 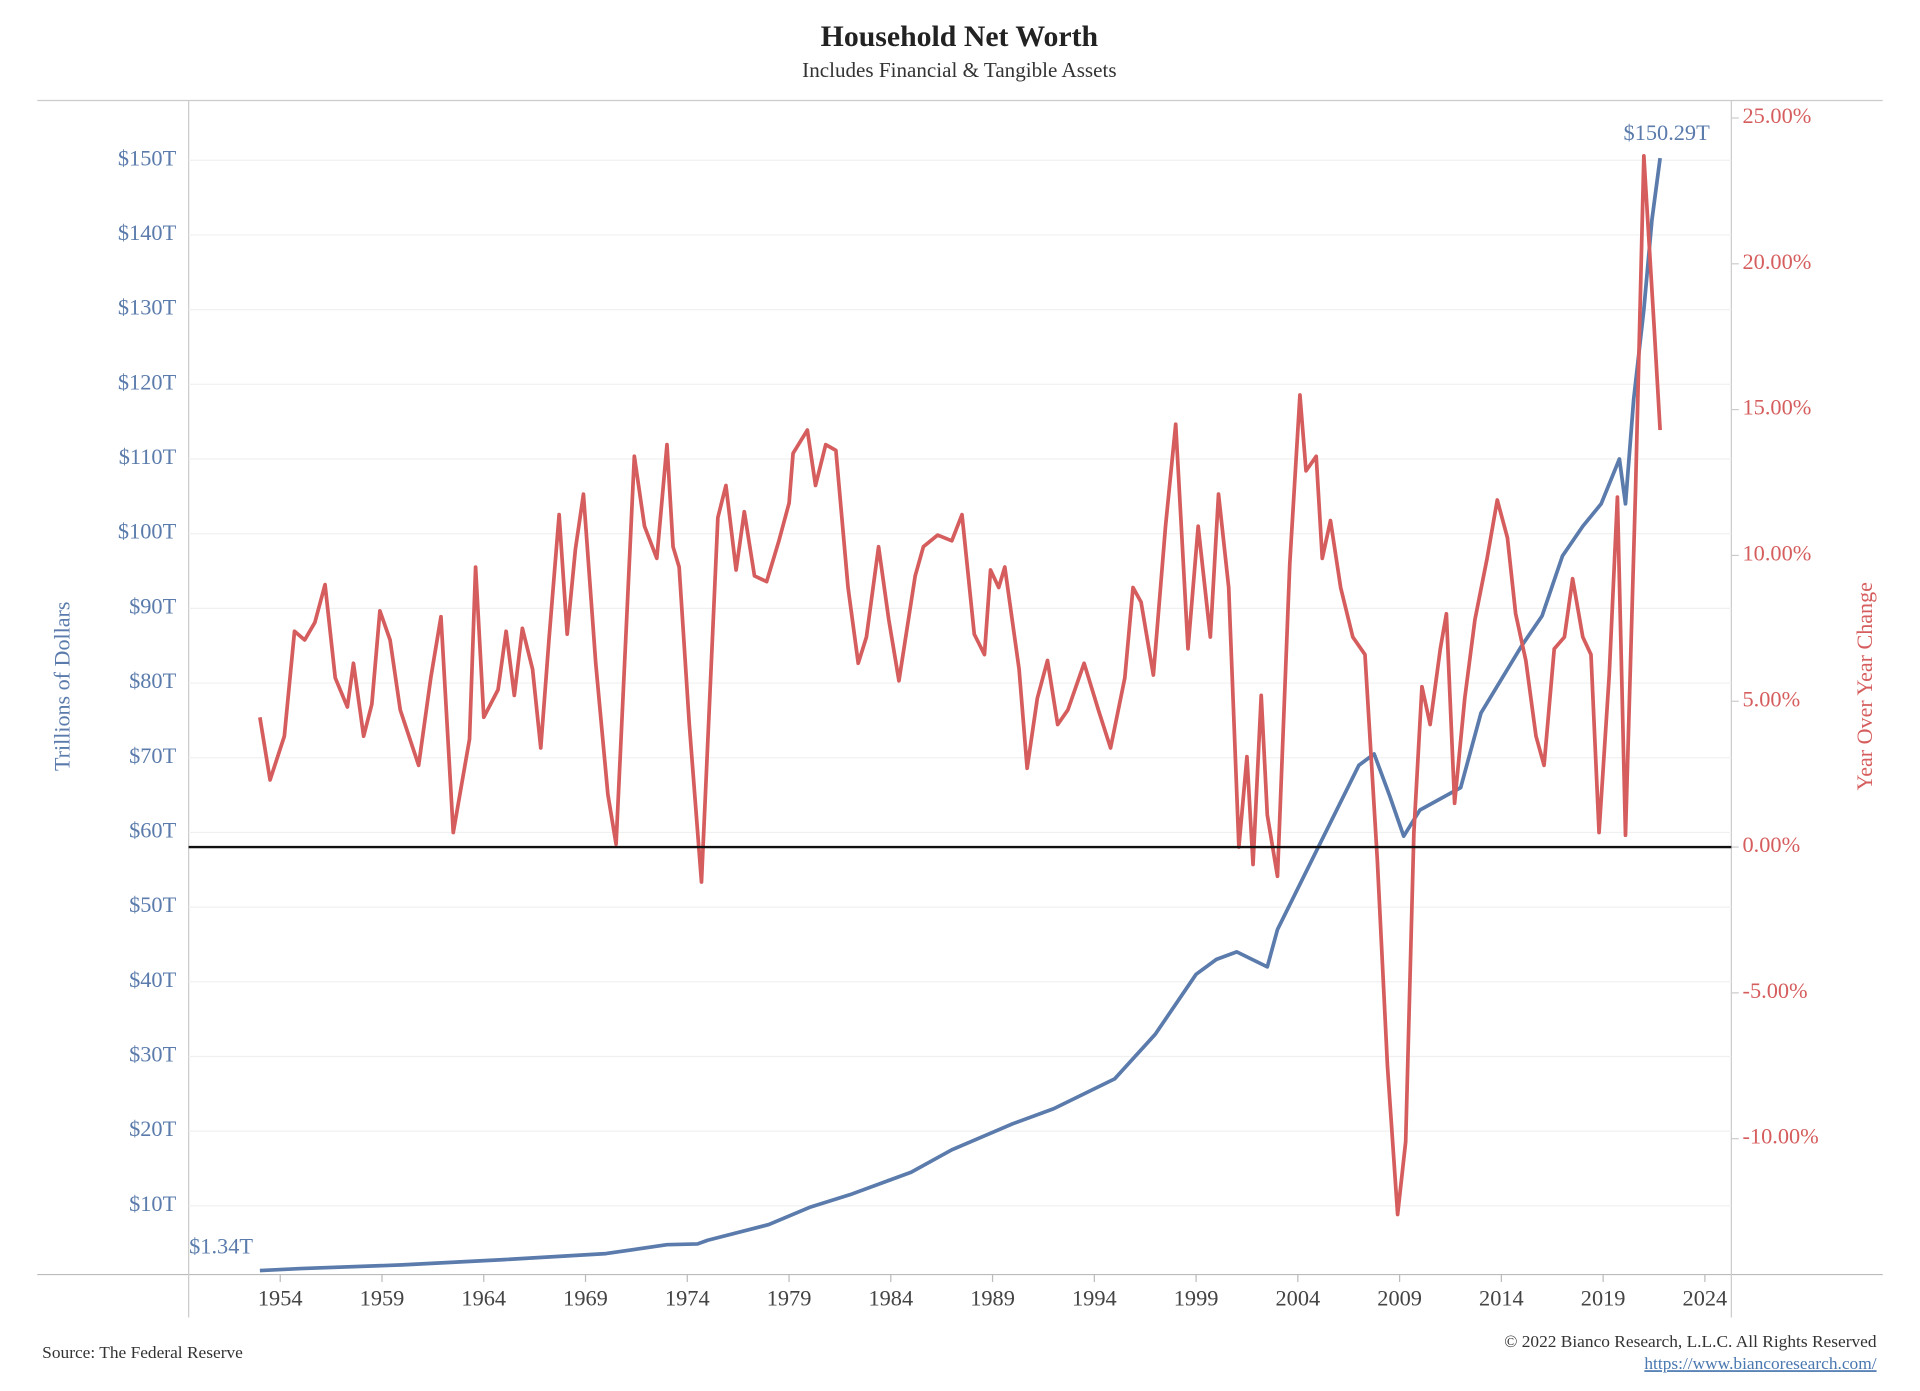 I want to click on y-tick-label: $90T, so click(x=153, y=606).